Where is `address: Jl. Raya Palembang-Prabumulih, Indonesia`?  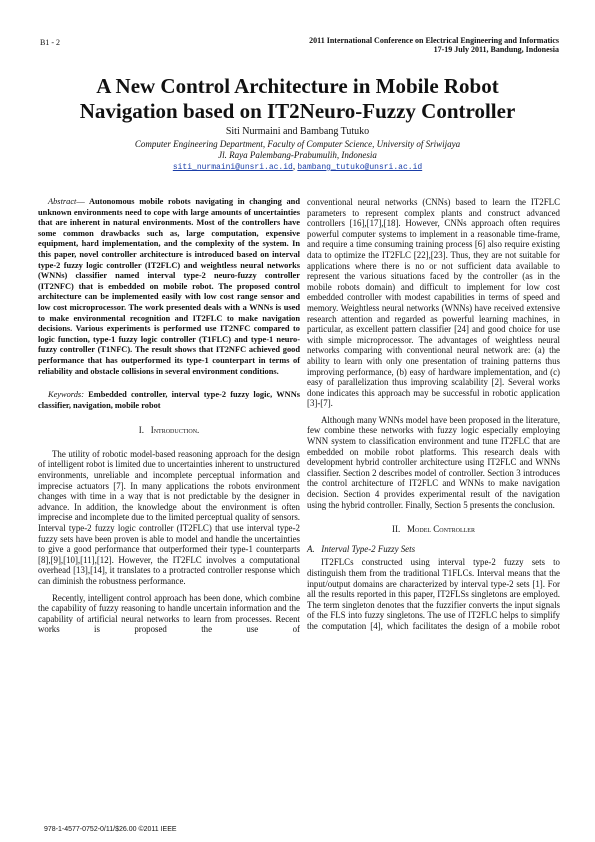
address: Jl. Raya Palembang-Prabumulih, Indonesia is located at coordinates (297, 155).